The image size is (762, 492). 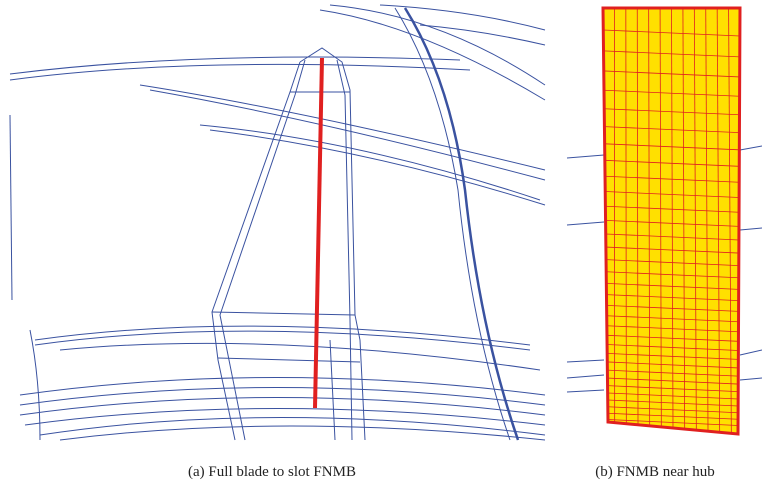 What do you see at coordinates (655, 472) in the screenshot?
I see `caption: (b) FNMB near hub` at bounding box center [655, 472].